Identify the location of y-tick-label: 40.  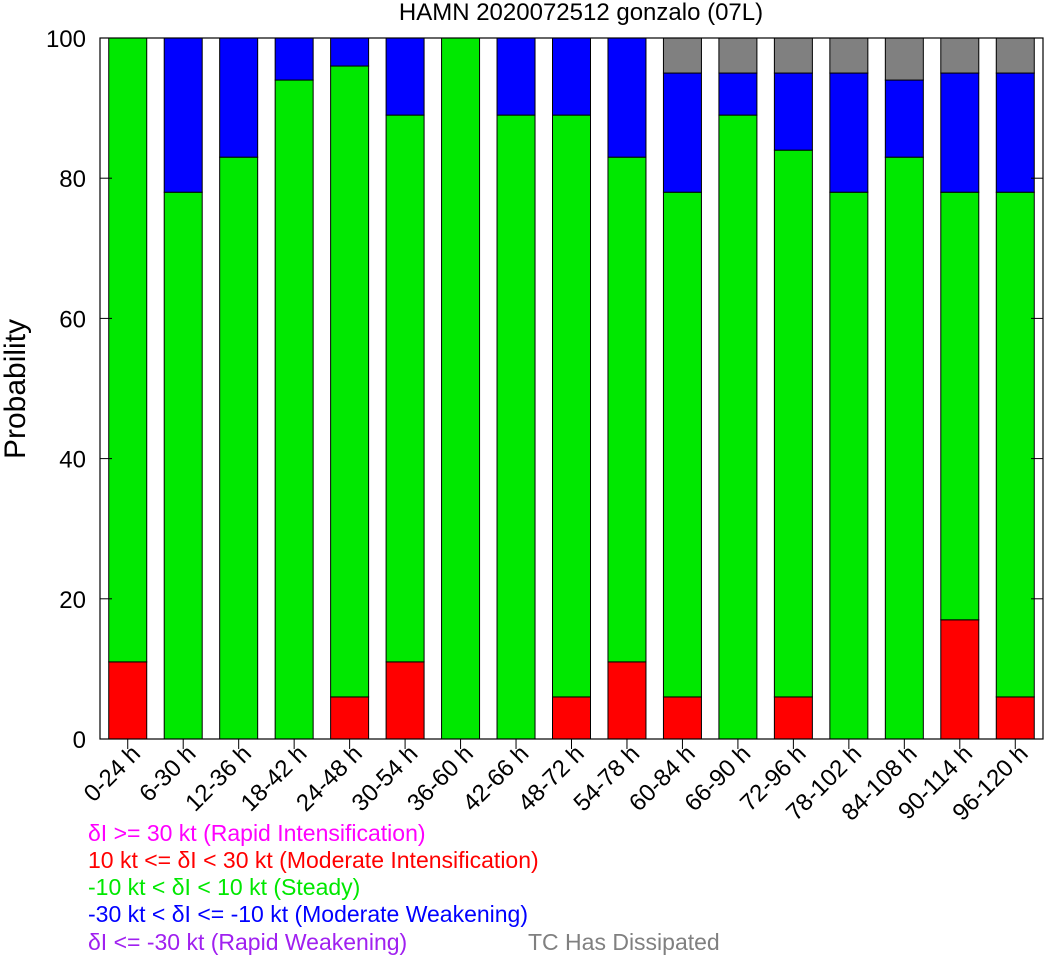
(72, 460).